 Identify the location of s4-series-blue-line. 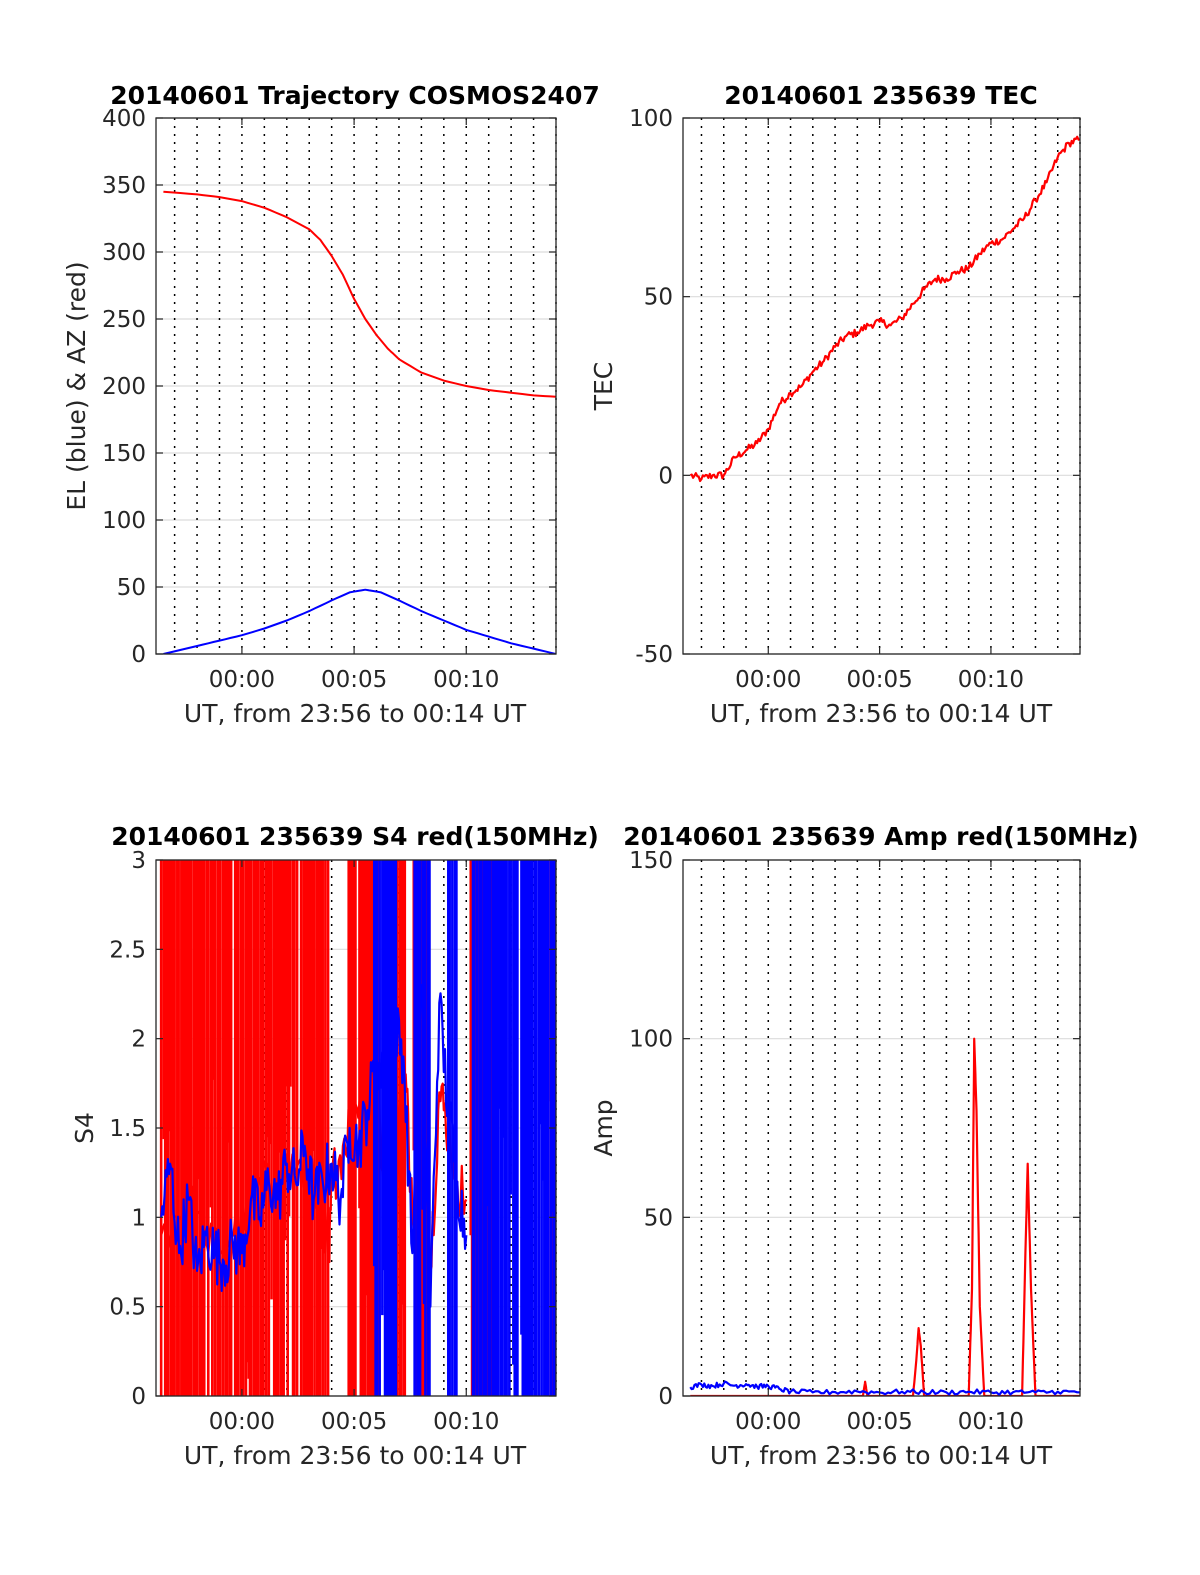
(314, 1145).